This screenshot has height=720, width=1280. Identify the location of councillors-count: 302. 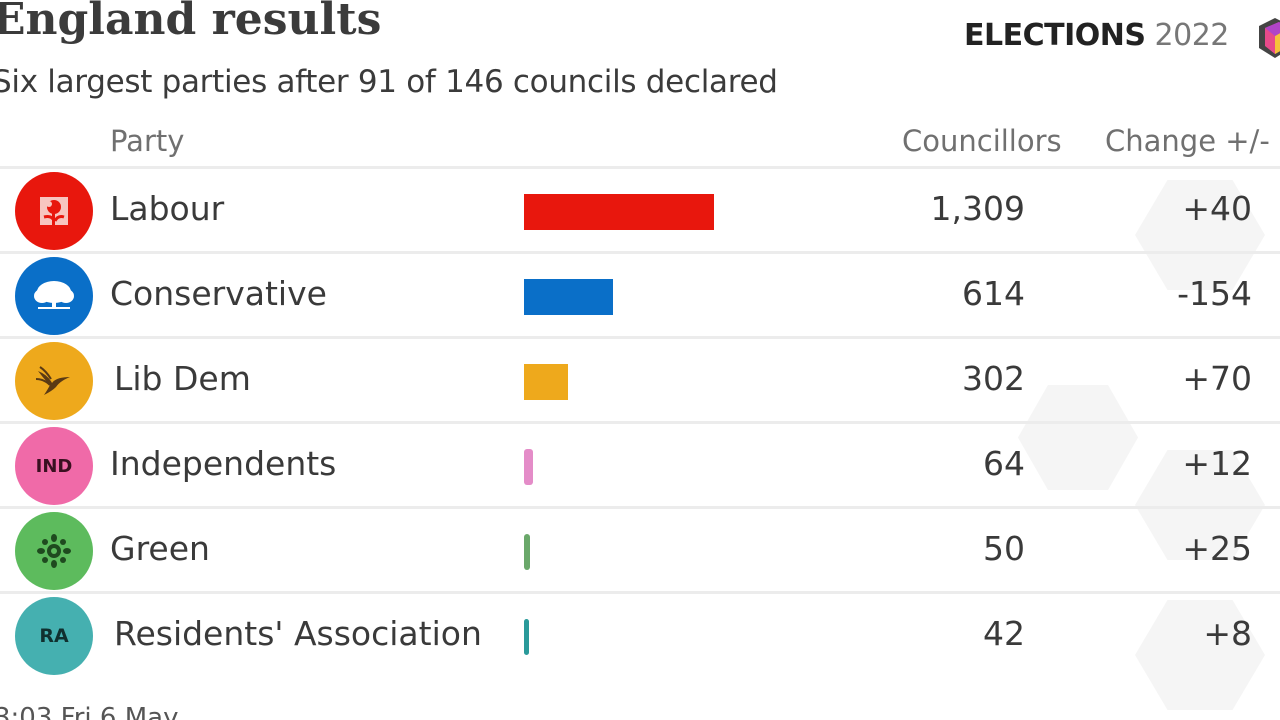
(993, 378).